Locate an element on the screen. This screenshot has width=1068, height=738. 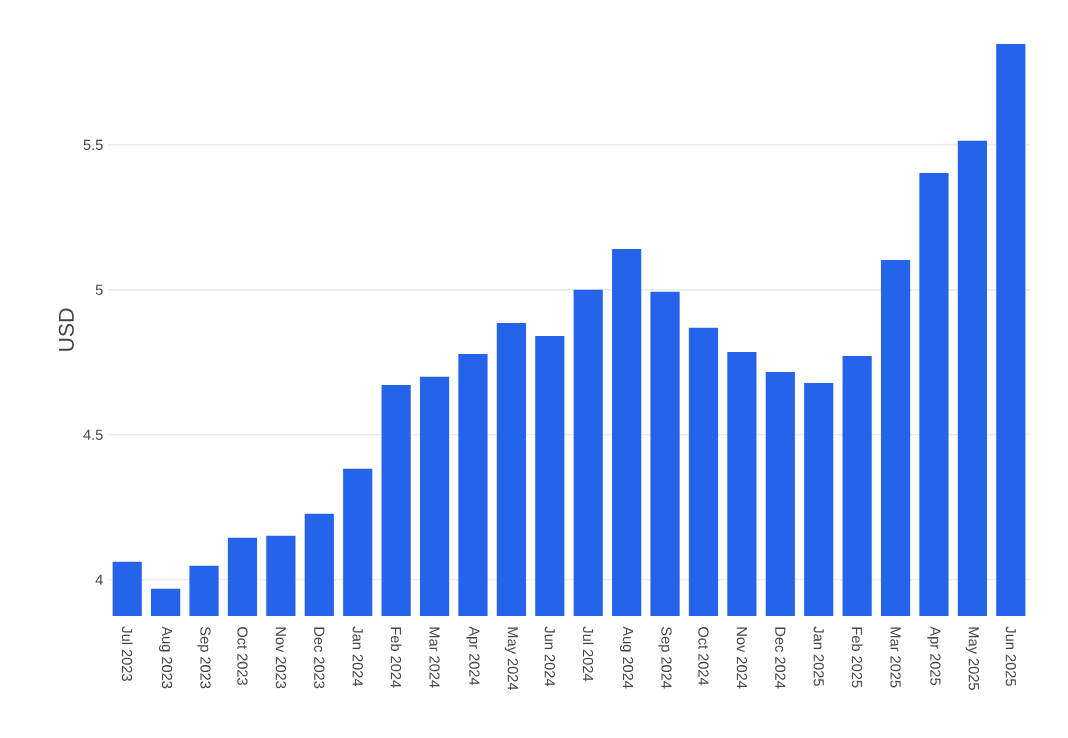
x-tick-label: Mar 2024 is located at coordinates (434, 657).